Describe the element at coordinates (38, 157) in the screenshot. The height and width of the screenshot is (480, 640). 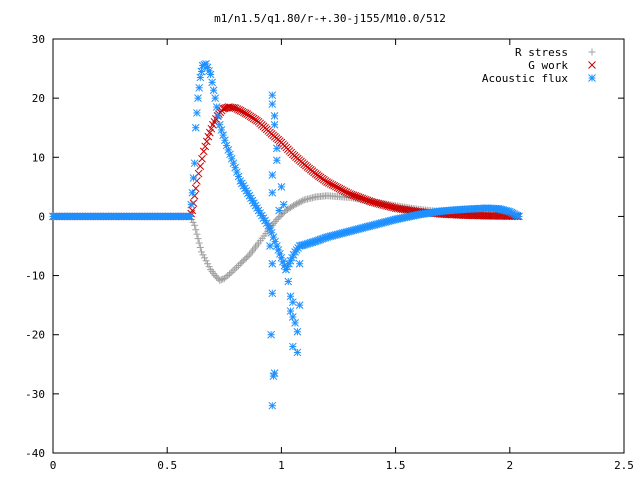
I see `y-tick-label: 10` at that location.